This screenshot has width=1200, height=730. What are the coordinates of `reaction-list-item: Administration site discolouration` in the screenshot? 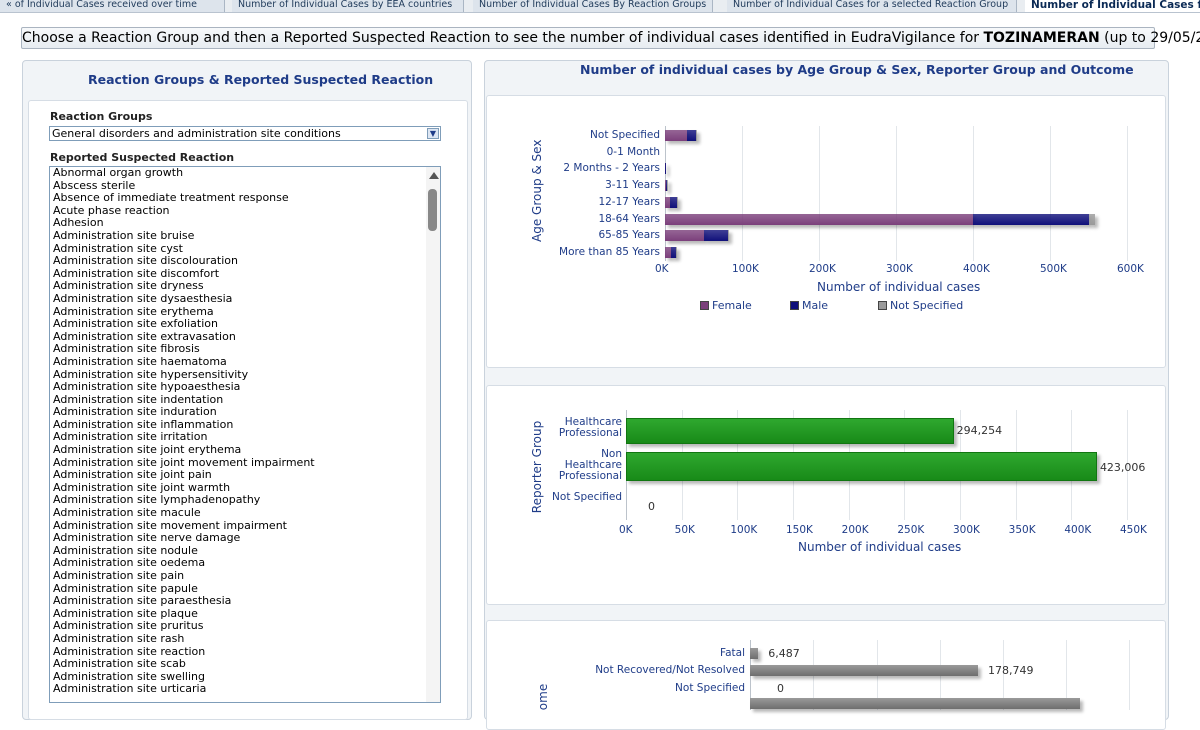 It's located at (145, 261).